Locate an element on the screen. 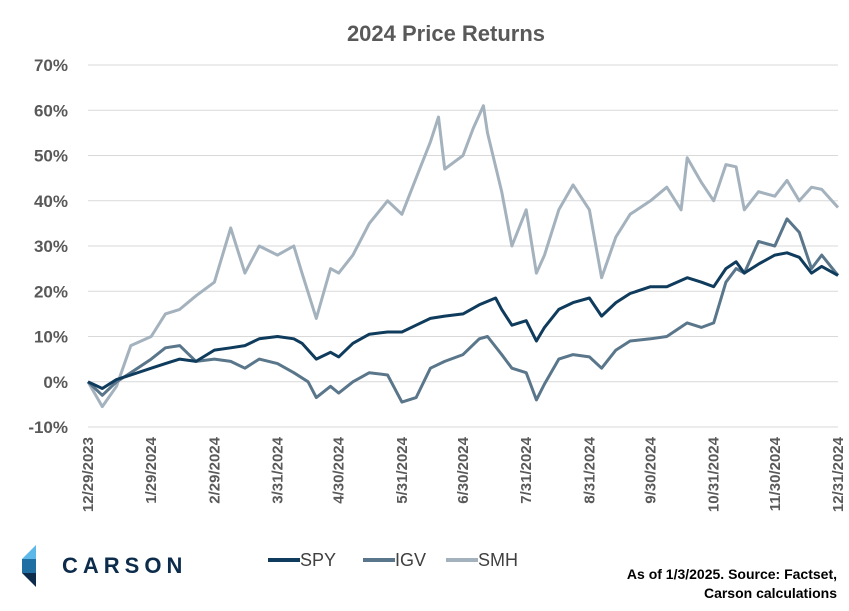 This screenshot has width=849, height=611. y-tick-label: 0% is located at coordinates (55, 382).